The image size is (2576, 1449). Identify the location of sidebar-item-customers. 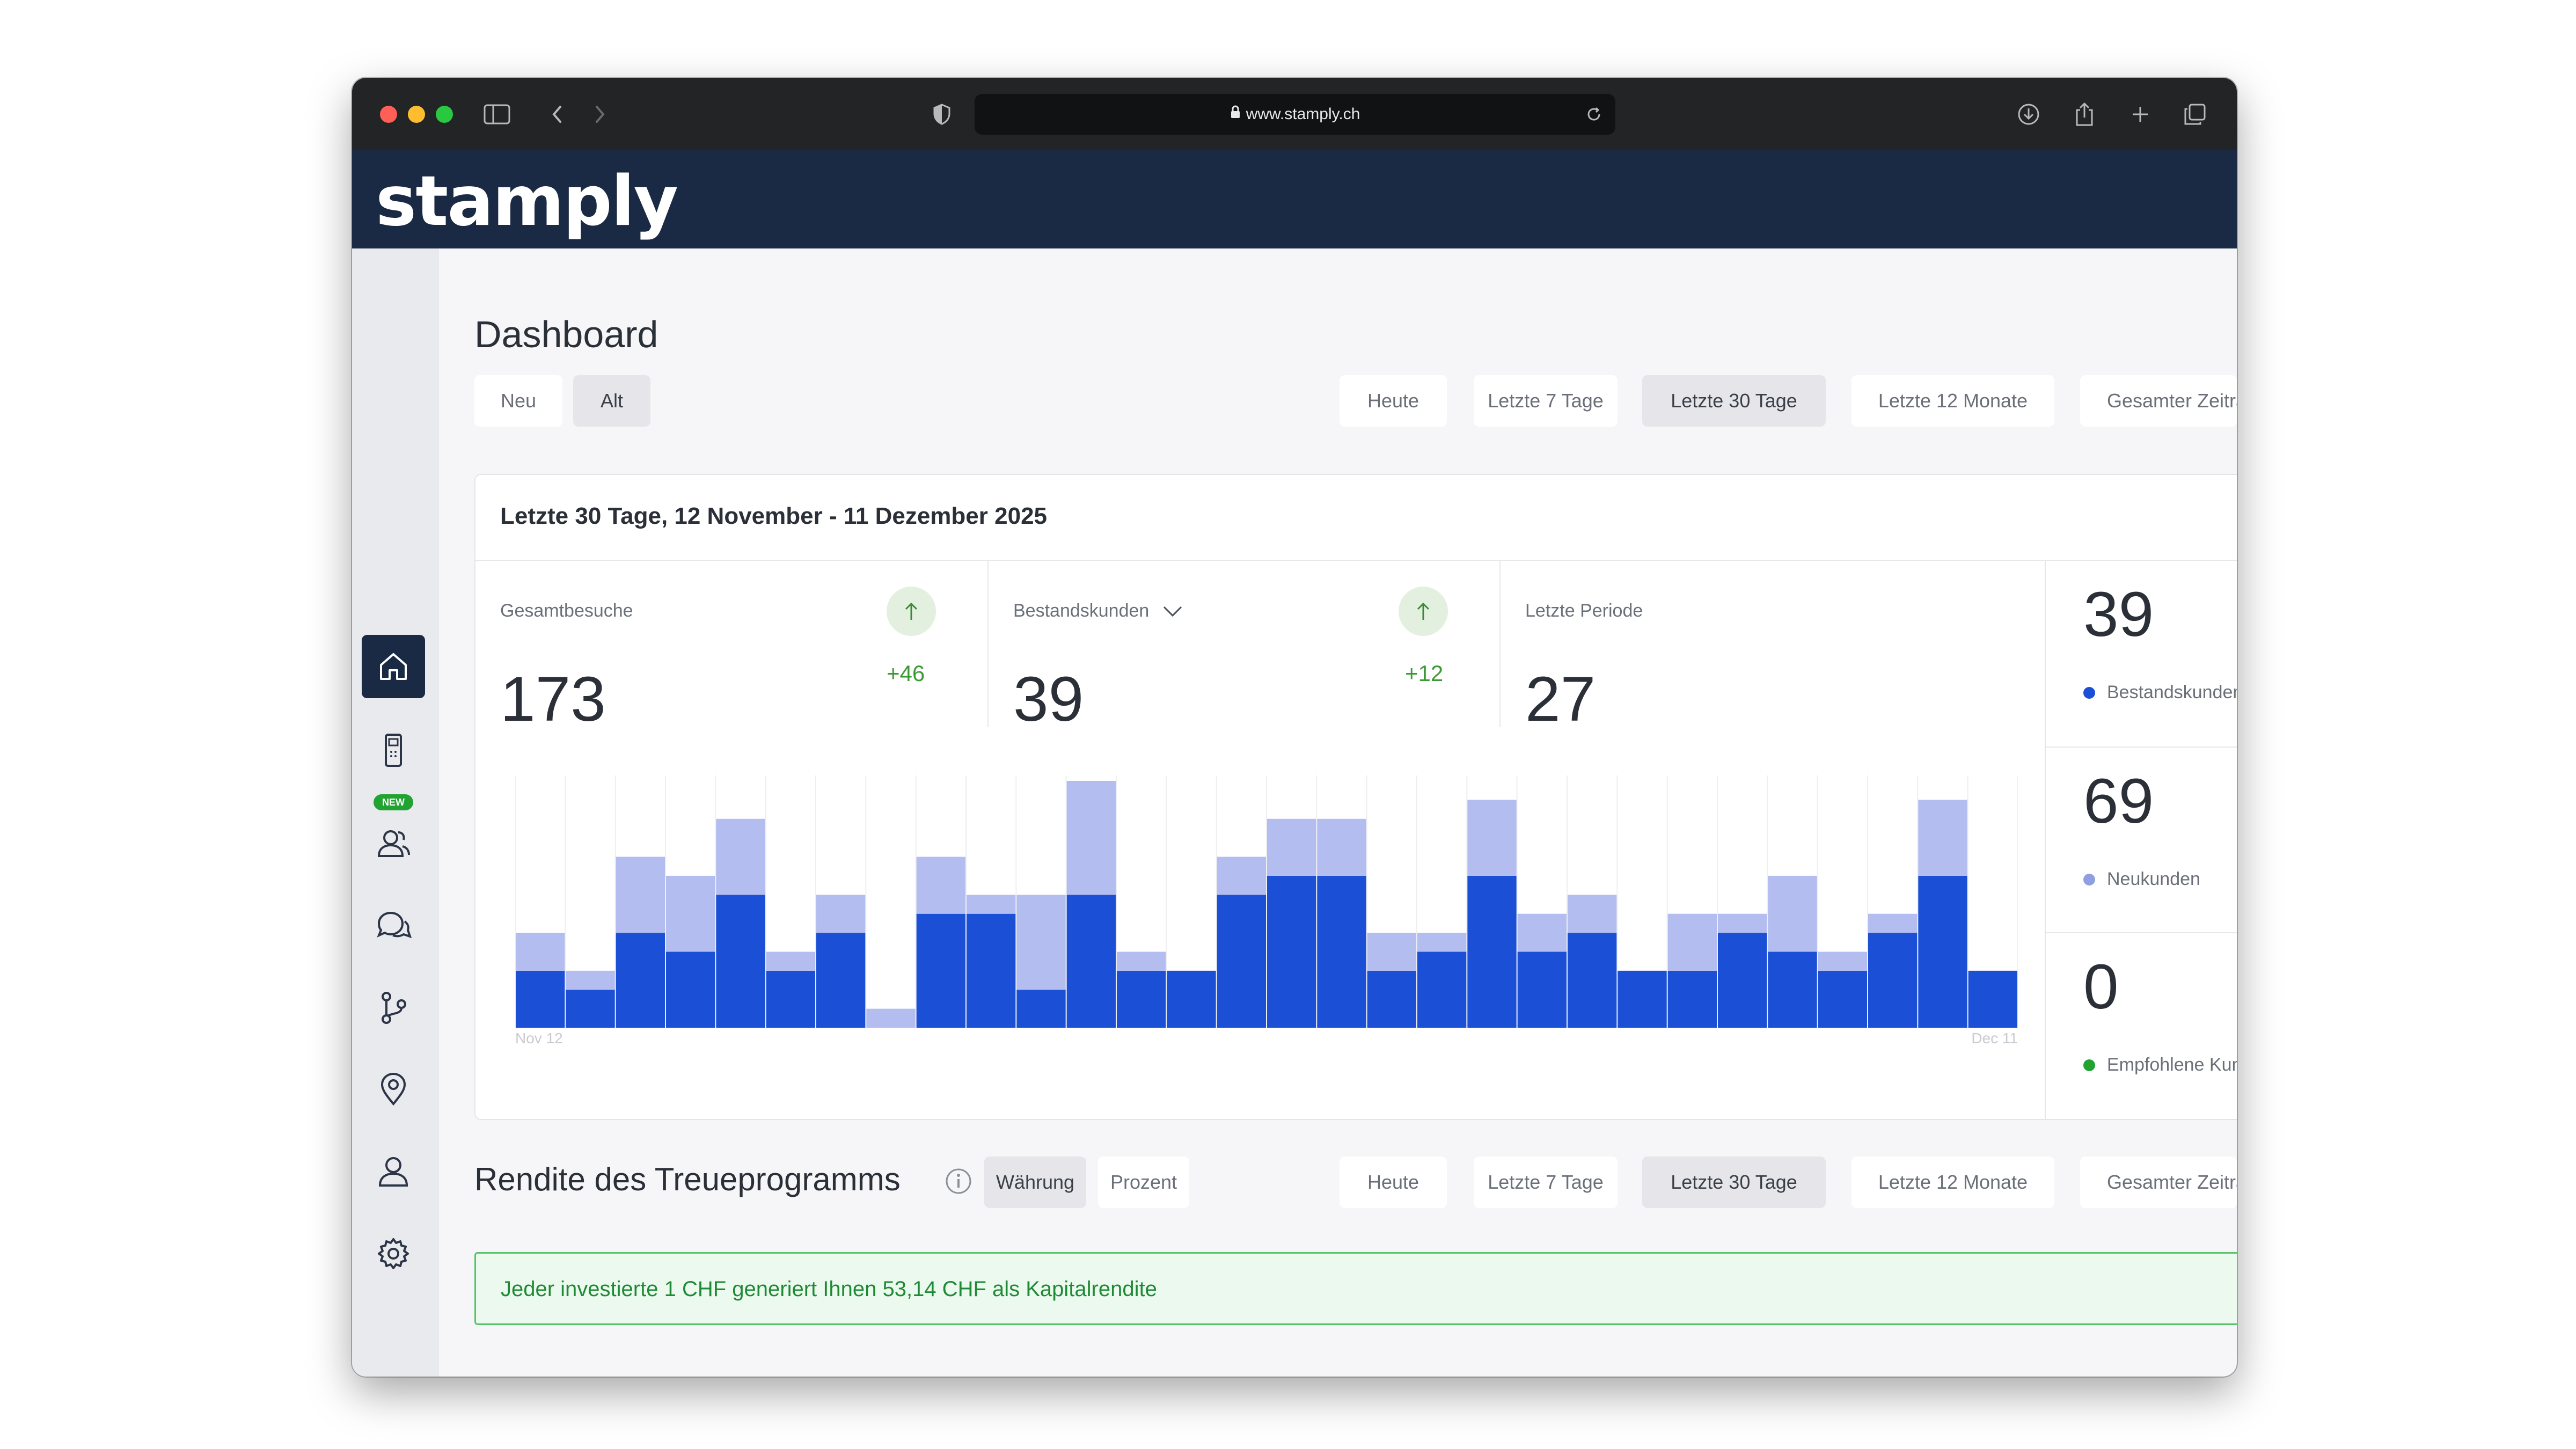
(393, 843).